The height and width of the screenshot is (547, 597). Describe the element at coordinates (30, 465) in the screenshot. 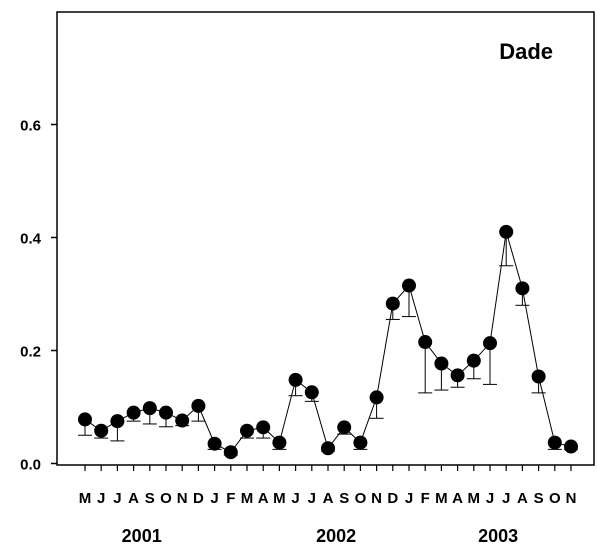

I see `y-tick-label: 0.0` at that location.